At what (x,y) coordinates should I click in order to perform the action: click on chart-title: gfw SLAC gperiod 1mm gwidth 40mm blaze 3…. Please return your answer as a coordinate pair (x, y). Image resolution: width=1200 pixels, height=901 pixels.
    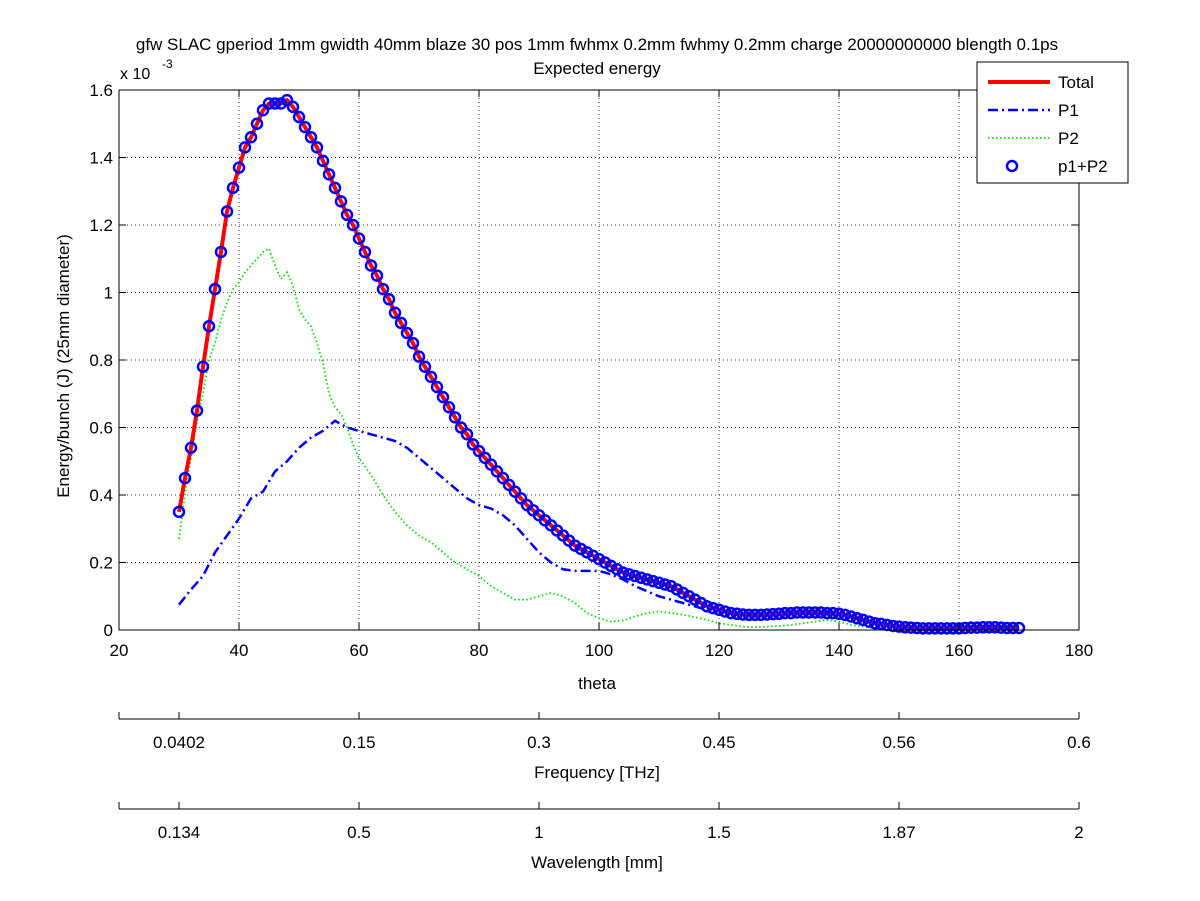
    Looking at the image, I should click on (597, 44).